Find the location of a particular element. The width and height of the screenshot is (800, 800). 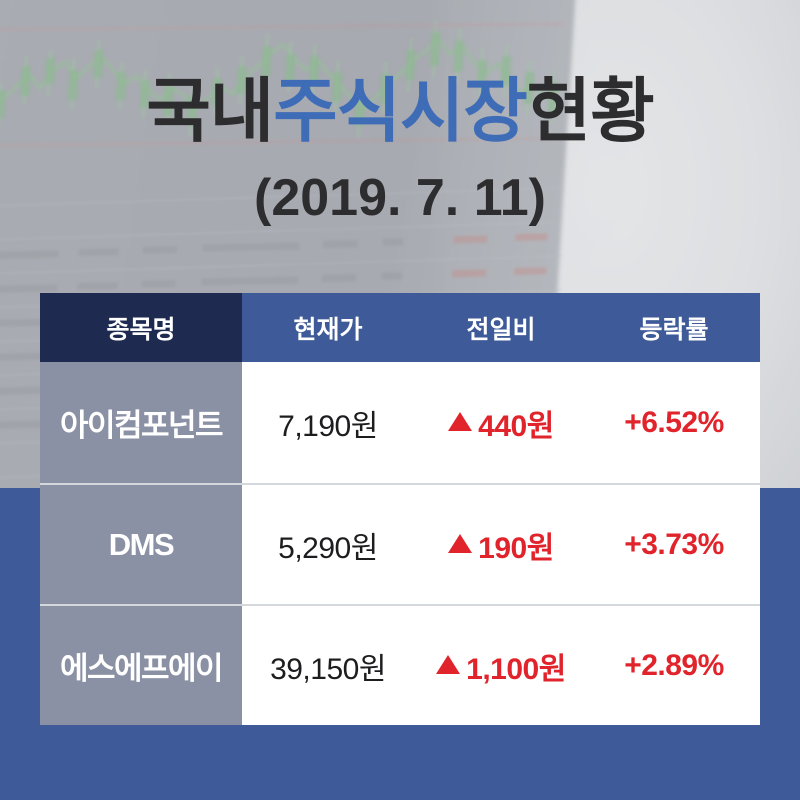

cell-change-rate: +6.52% is located at coordinates (674, 422).